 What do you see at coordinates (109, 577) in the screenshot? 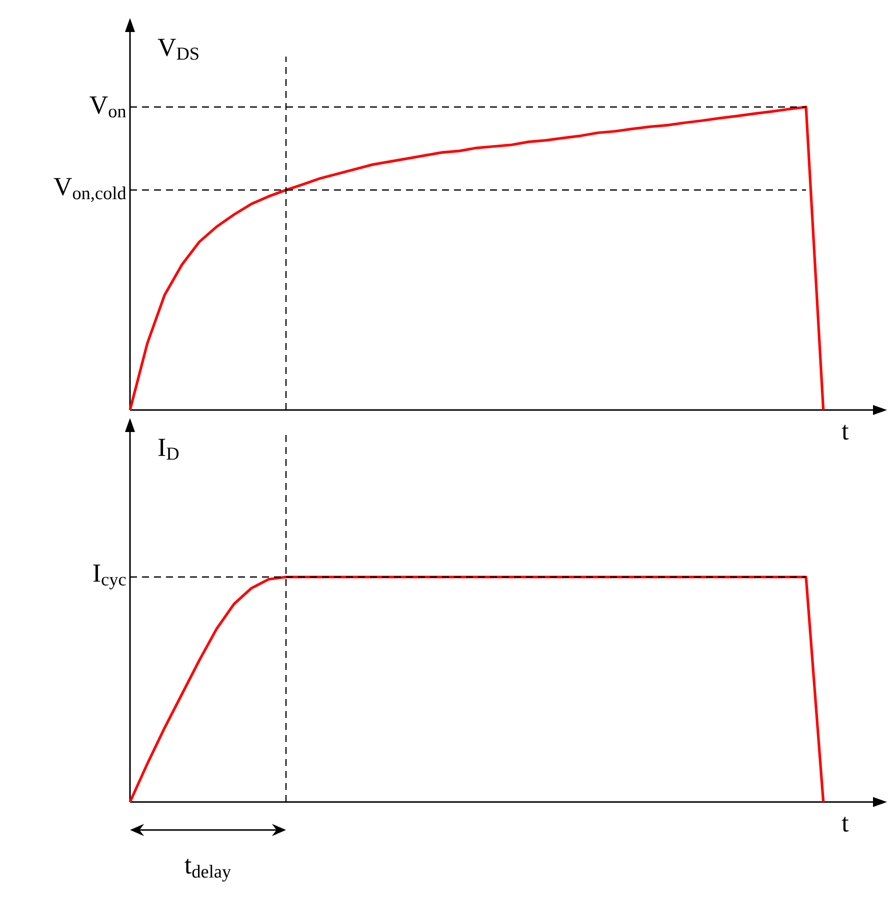
I see `ref-line-label: I$_{cyc}$` at bounding box center [109, 577].